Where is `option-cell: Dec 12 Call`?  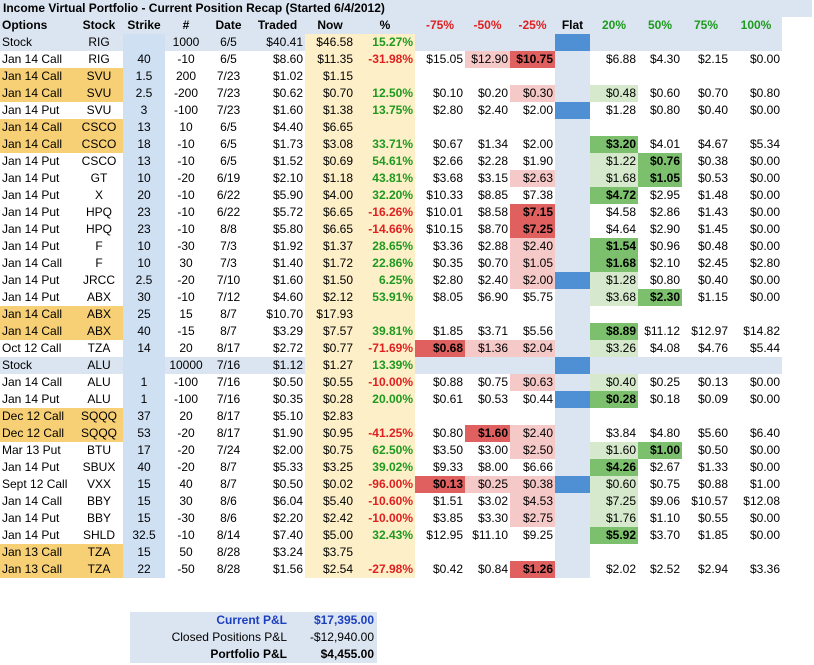
option-cell: Dec 12 Call is located at coordinates (37, 433).